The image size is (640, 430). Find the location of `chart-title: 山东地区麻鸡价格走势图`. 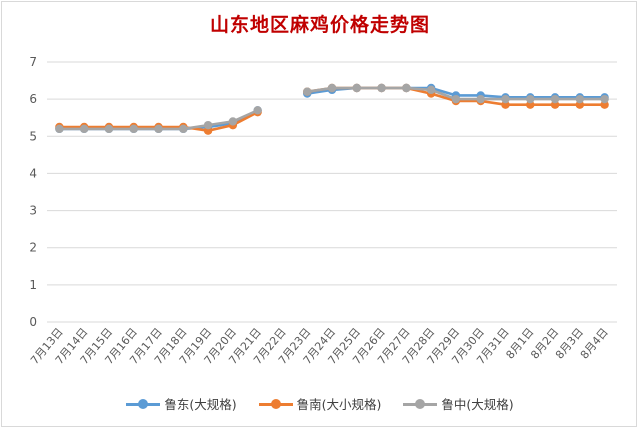

chart-title: 山东地区麻鸡价格走势图 is located at coordinates (319, 25).